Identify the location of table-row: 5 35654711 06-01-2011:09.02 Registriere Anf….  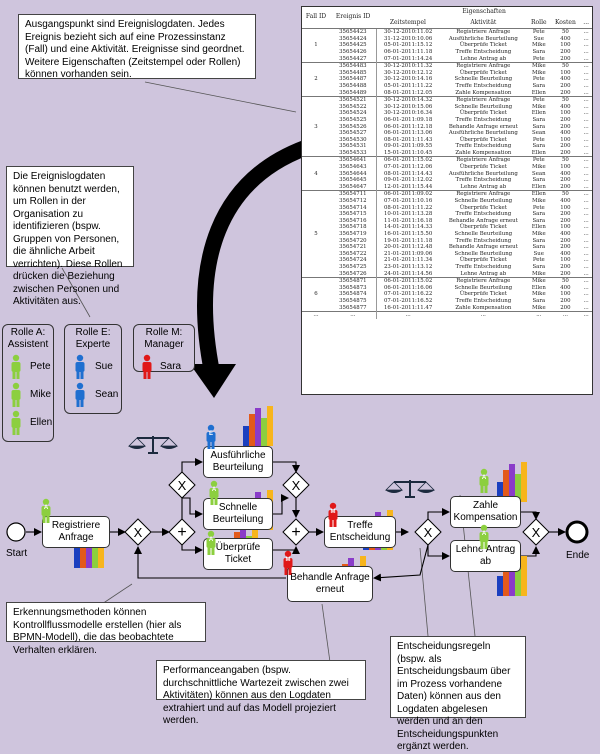
(447, 234).